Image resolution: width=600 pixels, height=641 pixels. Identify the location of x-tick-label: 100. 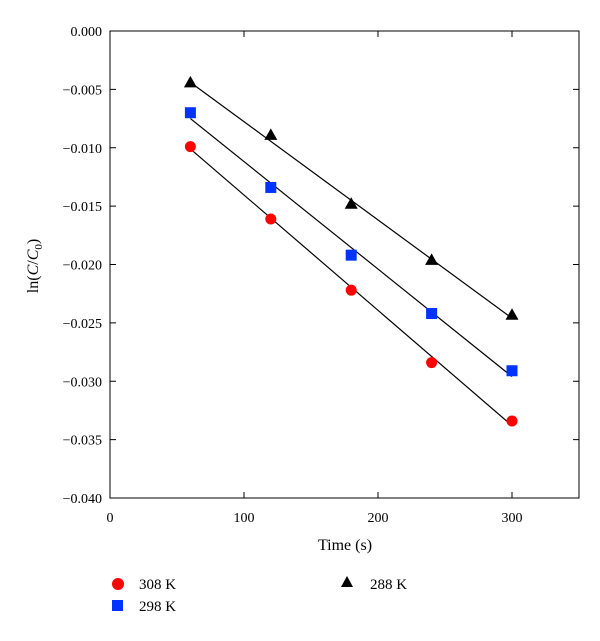
(244, 518).